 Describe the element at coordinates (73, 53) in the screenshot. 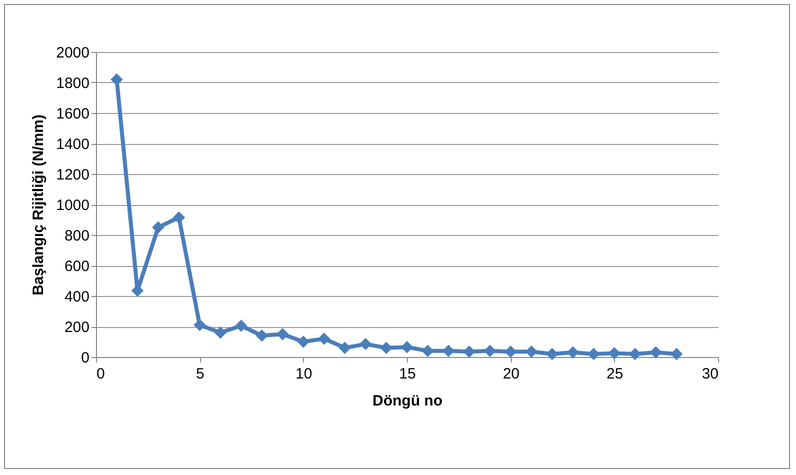

I see `y-tick-label: 2000` at that location.